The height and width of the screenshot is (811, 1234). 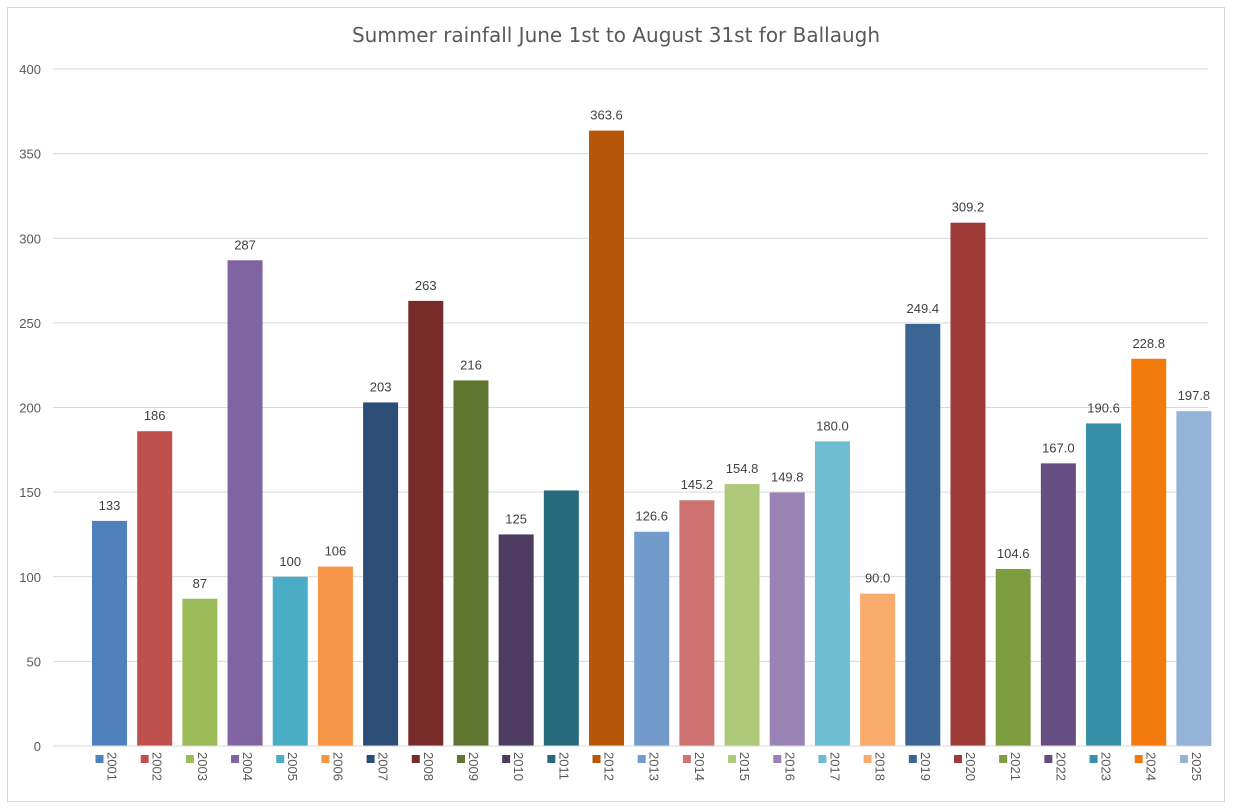 What do you see at coordinates (37, 746) in the screenshot?
I see `y-tick-label: 0` at bounding box center [37, 746].